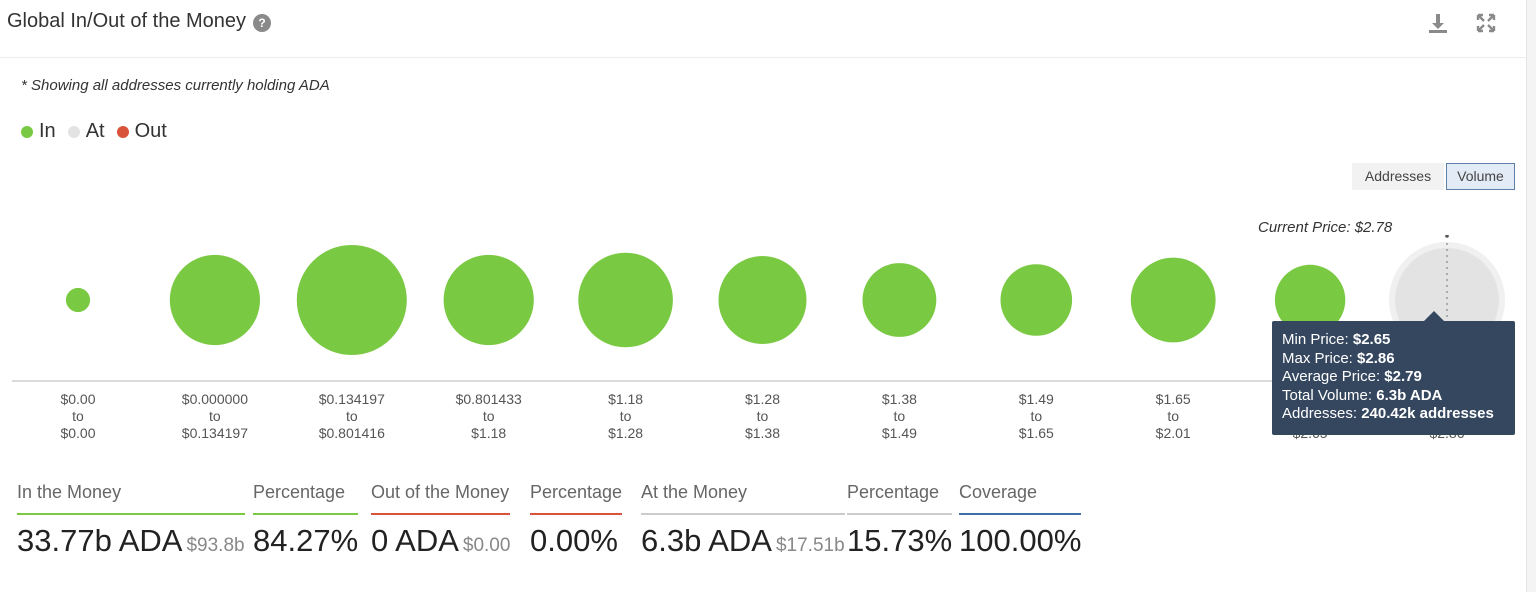 This screenshot has height=592, width=1536. Describe the element at coordinates (899, 399) in the screenshot. I see `bucket-from: $1.38` at that location.